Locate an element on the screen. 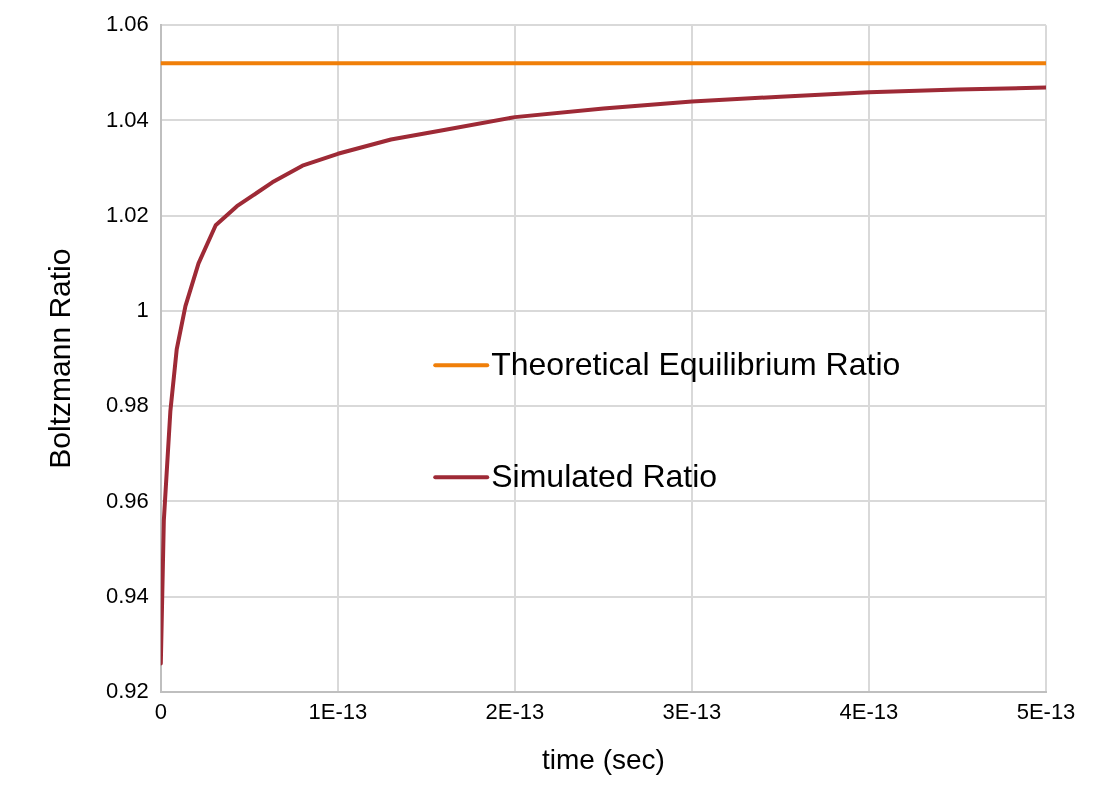 The image size is (1094, 788). y-tick-label: 0.92 is located at coordinates (127, 691).